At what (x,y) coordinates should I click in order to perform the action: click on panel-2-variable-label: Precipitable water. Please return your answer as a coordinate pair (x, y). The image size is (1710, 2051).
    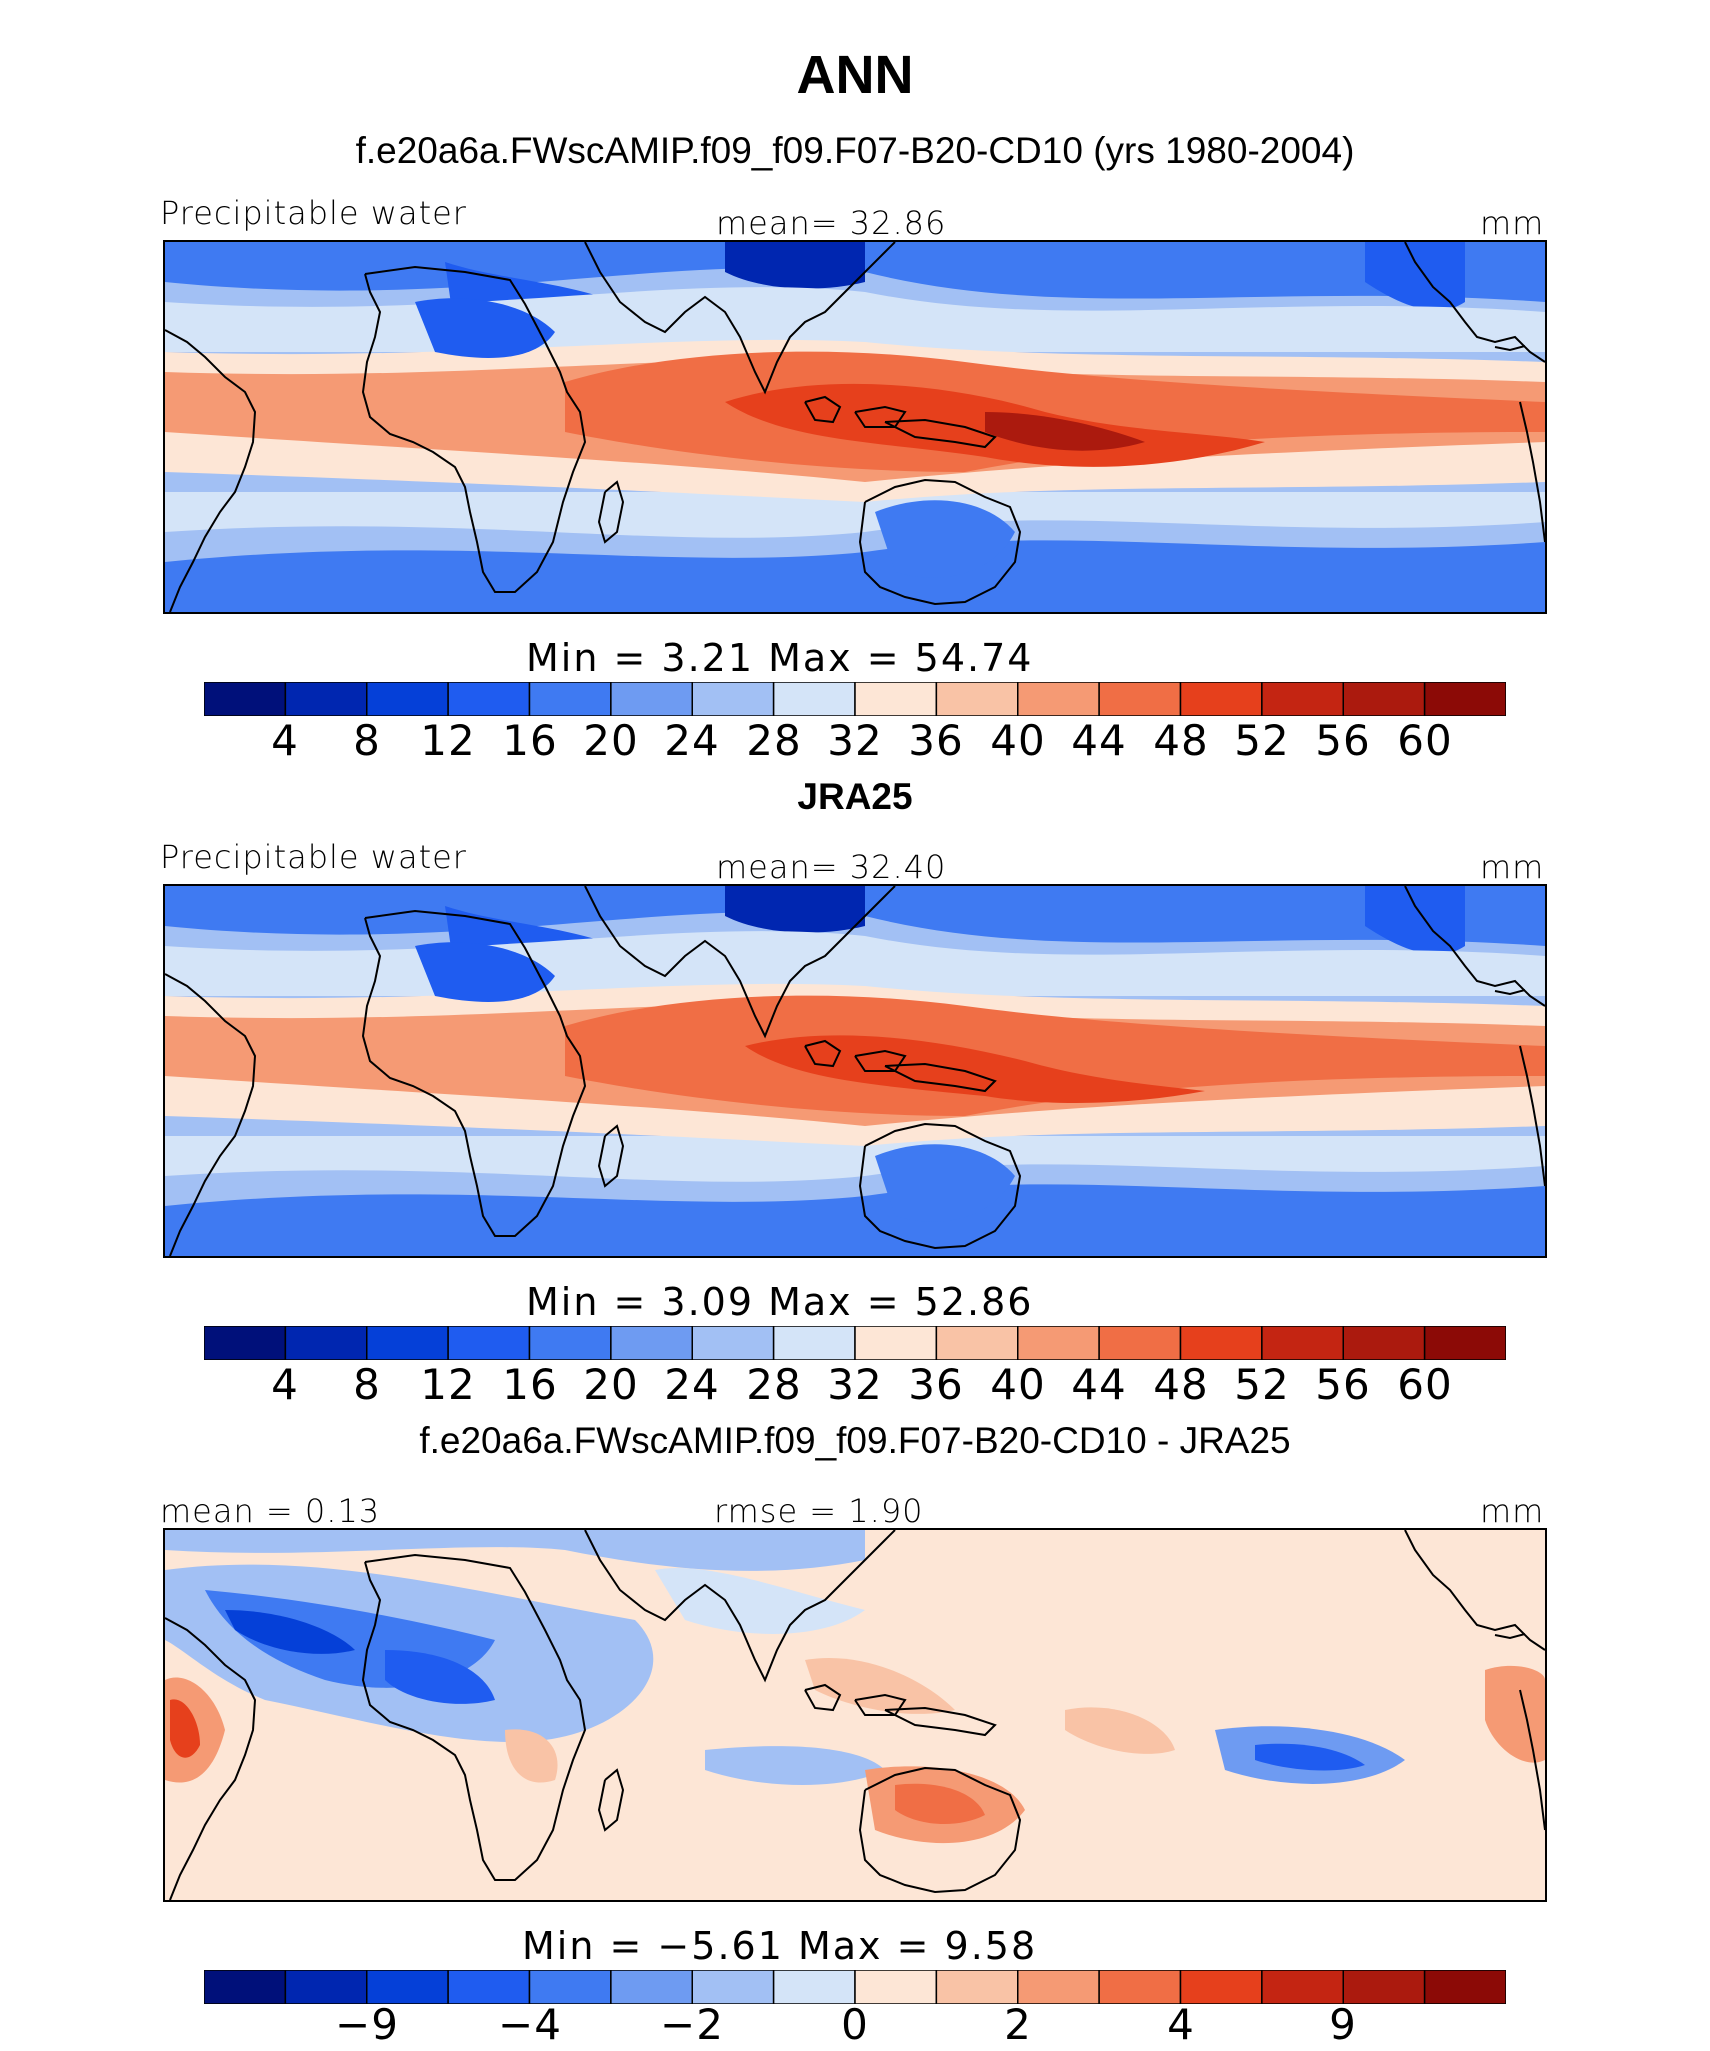
    Looking at the image, I should click on (313, 857).